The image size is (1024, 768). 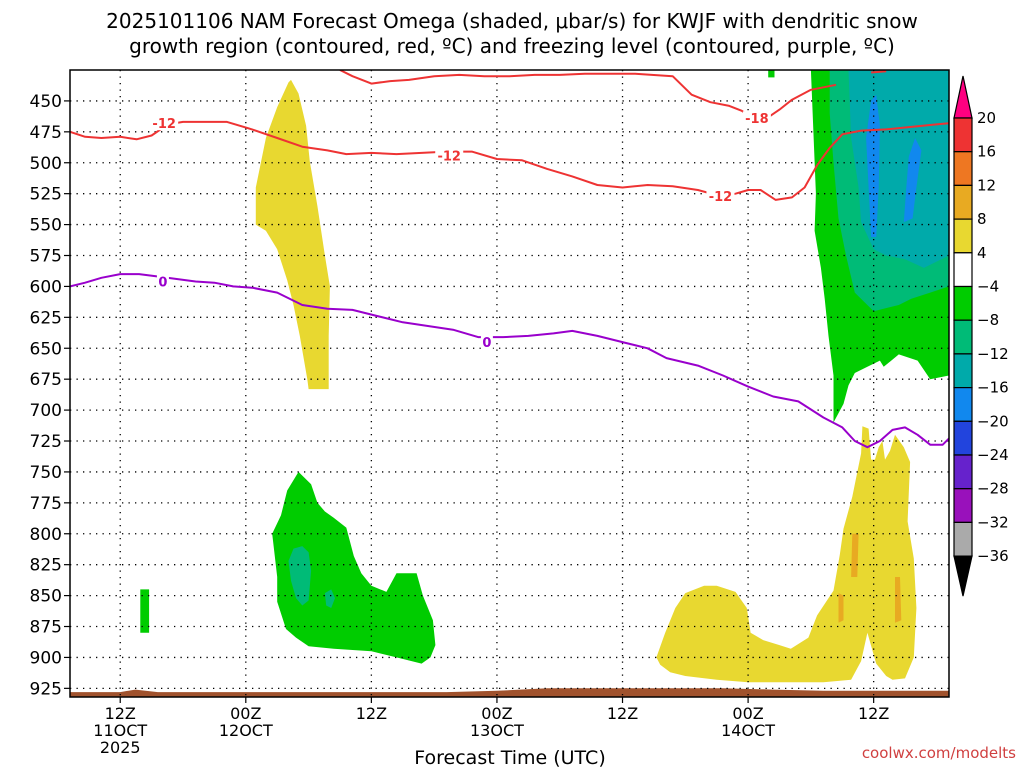 What do you see at coordinates (981, 336) in the screenshot?
I see `colorbar: 20 16 12 8 4 −4 −8 −12 −16 −20 −24 −28 −32 −36` at bounding box center [981, 336].